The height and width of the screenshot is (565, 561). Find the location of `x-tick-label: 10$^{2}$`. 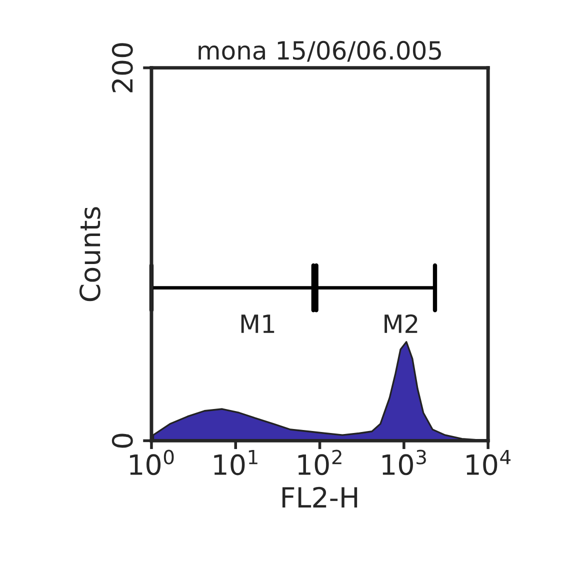

x-tick-label: 10$^{2}$ is located at coordinates (320, 463).